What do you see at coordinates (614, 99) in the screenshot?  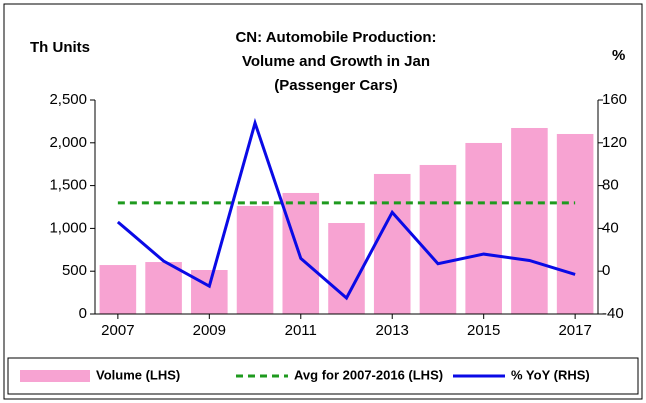 I see `y2-tick-label: 160` at bounding box center [614, 99].